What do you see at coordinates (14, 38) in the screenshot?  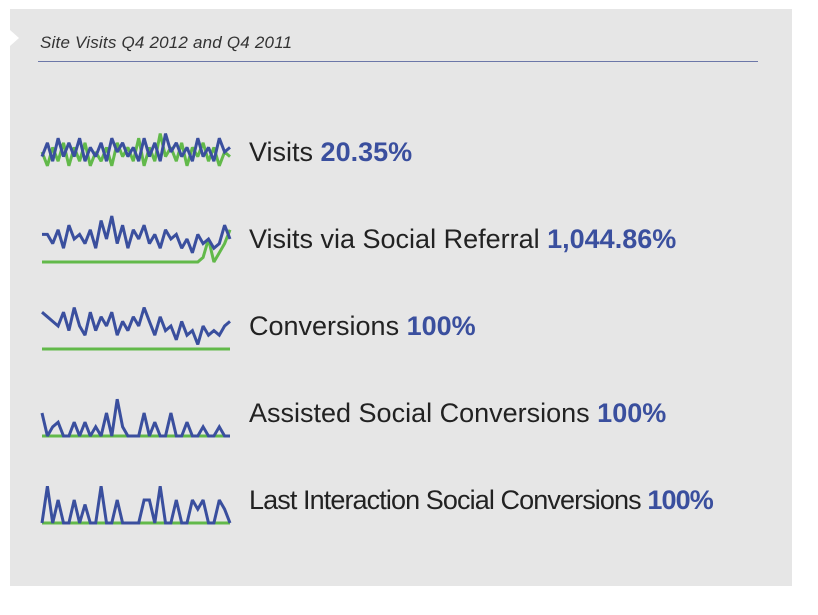 I see `panel-notch` at bounding box center [14, 38].